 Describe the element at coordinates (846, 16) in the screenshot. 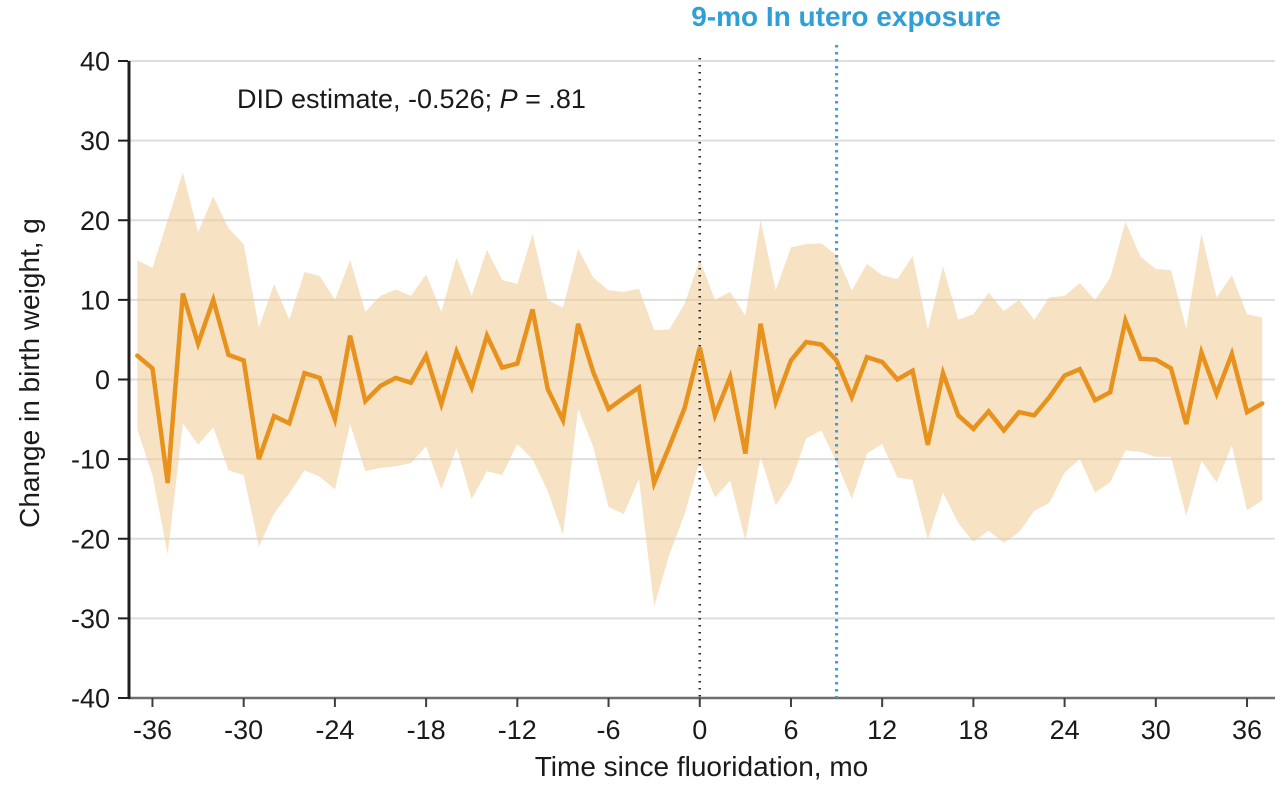

I see `exposure-annotation: 9-mo In utero exposure` at that location.